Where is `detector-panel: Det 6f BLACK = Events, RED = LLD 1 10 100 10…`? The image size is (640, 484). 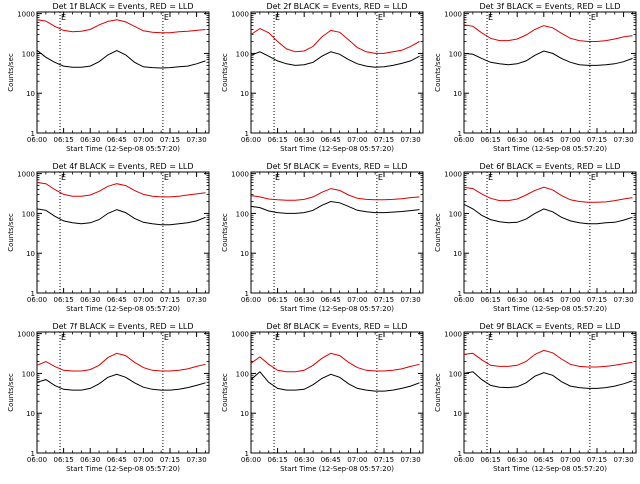 detector-panel: Det 6f BLACK = Events, RED = LLD 1 10 100 10… is located at coordinates (535, 237).